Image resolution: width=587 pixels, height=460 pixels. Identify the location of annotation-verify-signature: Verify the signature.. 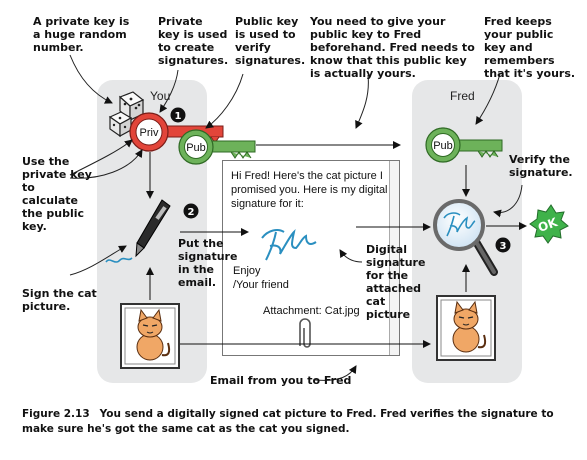
(541, 166).